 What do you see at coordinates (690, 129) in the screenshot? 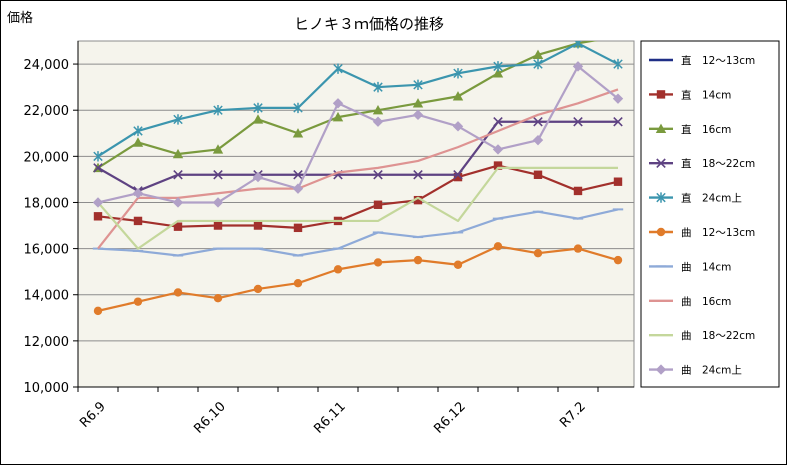
I see `legend-item: 直 16cm` at bounding box center [690, 129].